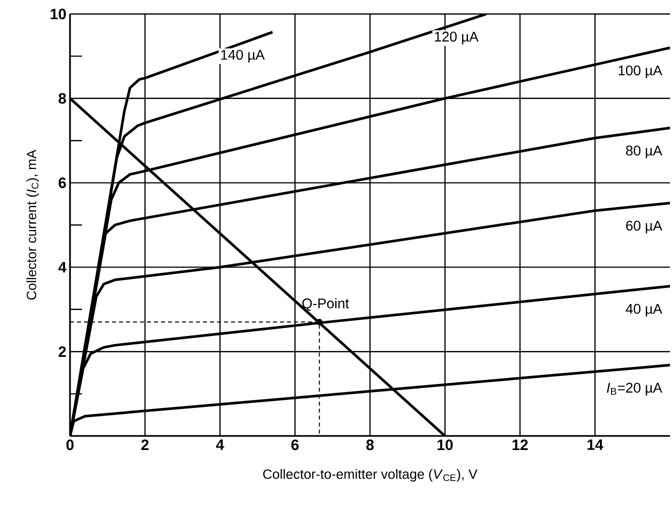 The height and width of the screenshot is (511, 672). Describe the element at coordinates (62, 351) in the screenshot. I see `y-tick-label: 2` at that location.